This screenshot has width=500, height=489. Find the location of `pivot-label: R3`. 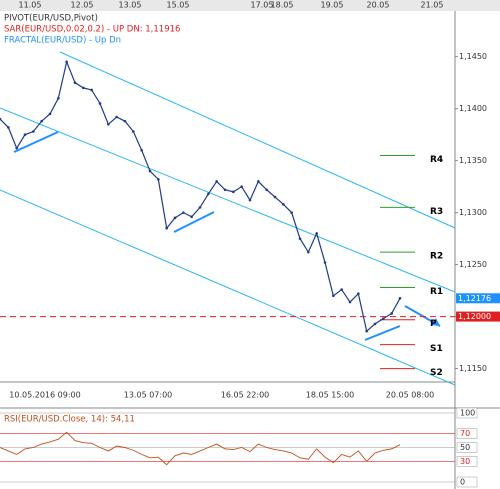

pivot-label: R3 is located at coordinates (436, 212).